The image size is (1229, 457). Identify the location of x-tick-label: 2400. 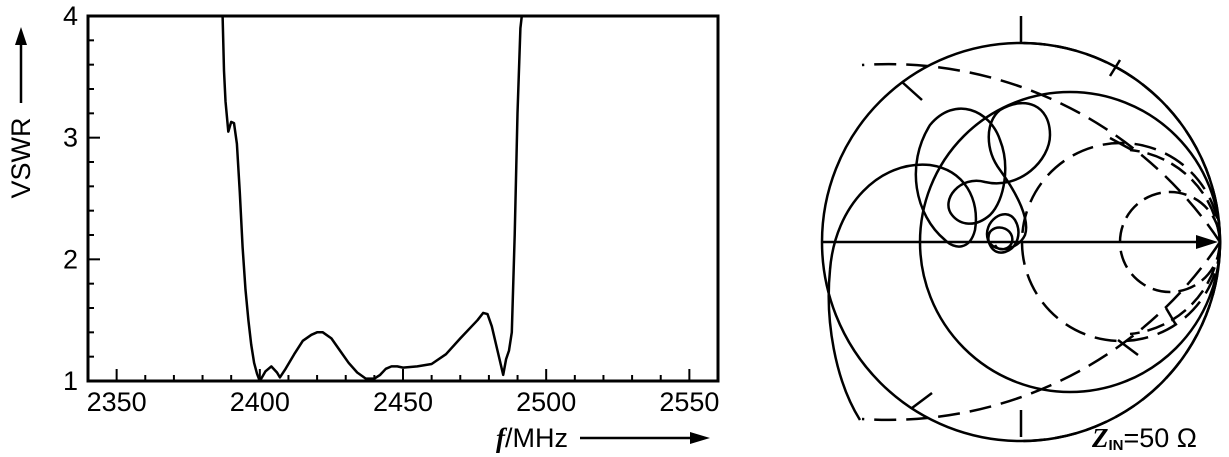
(260, 402).